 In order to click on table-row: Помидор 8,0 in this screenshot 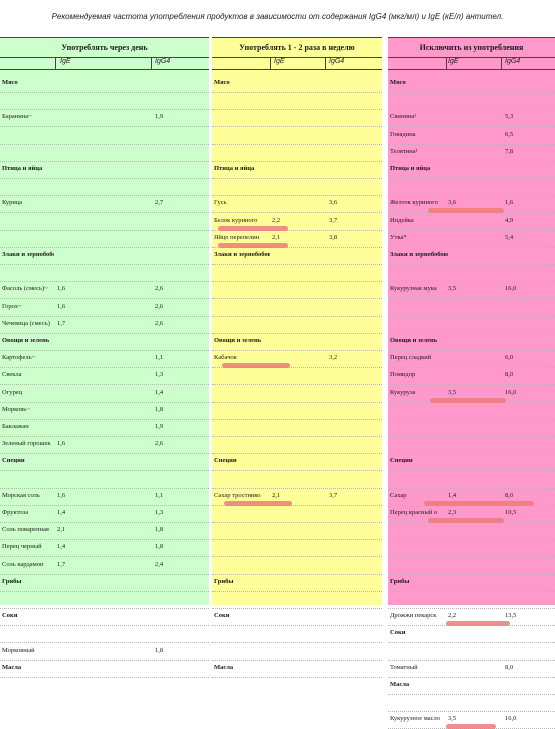, I will do `click(471, 376)`.